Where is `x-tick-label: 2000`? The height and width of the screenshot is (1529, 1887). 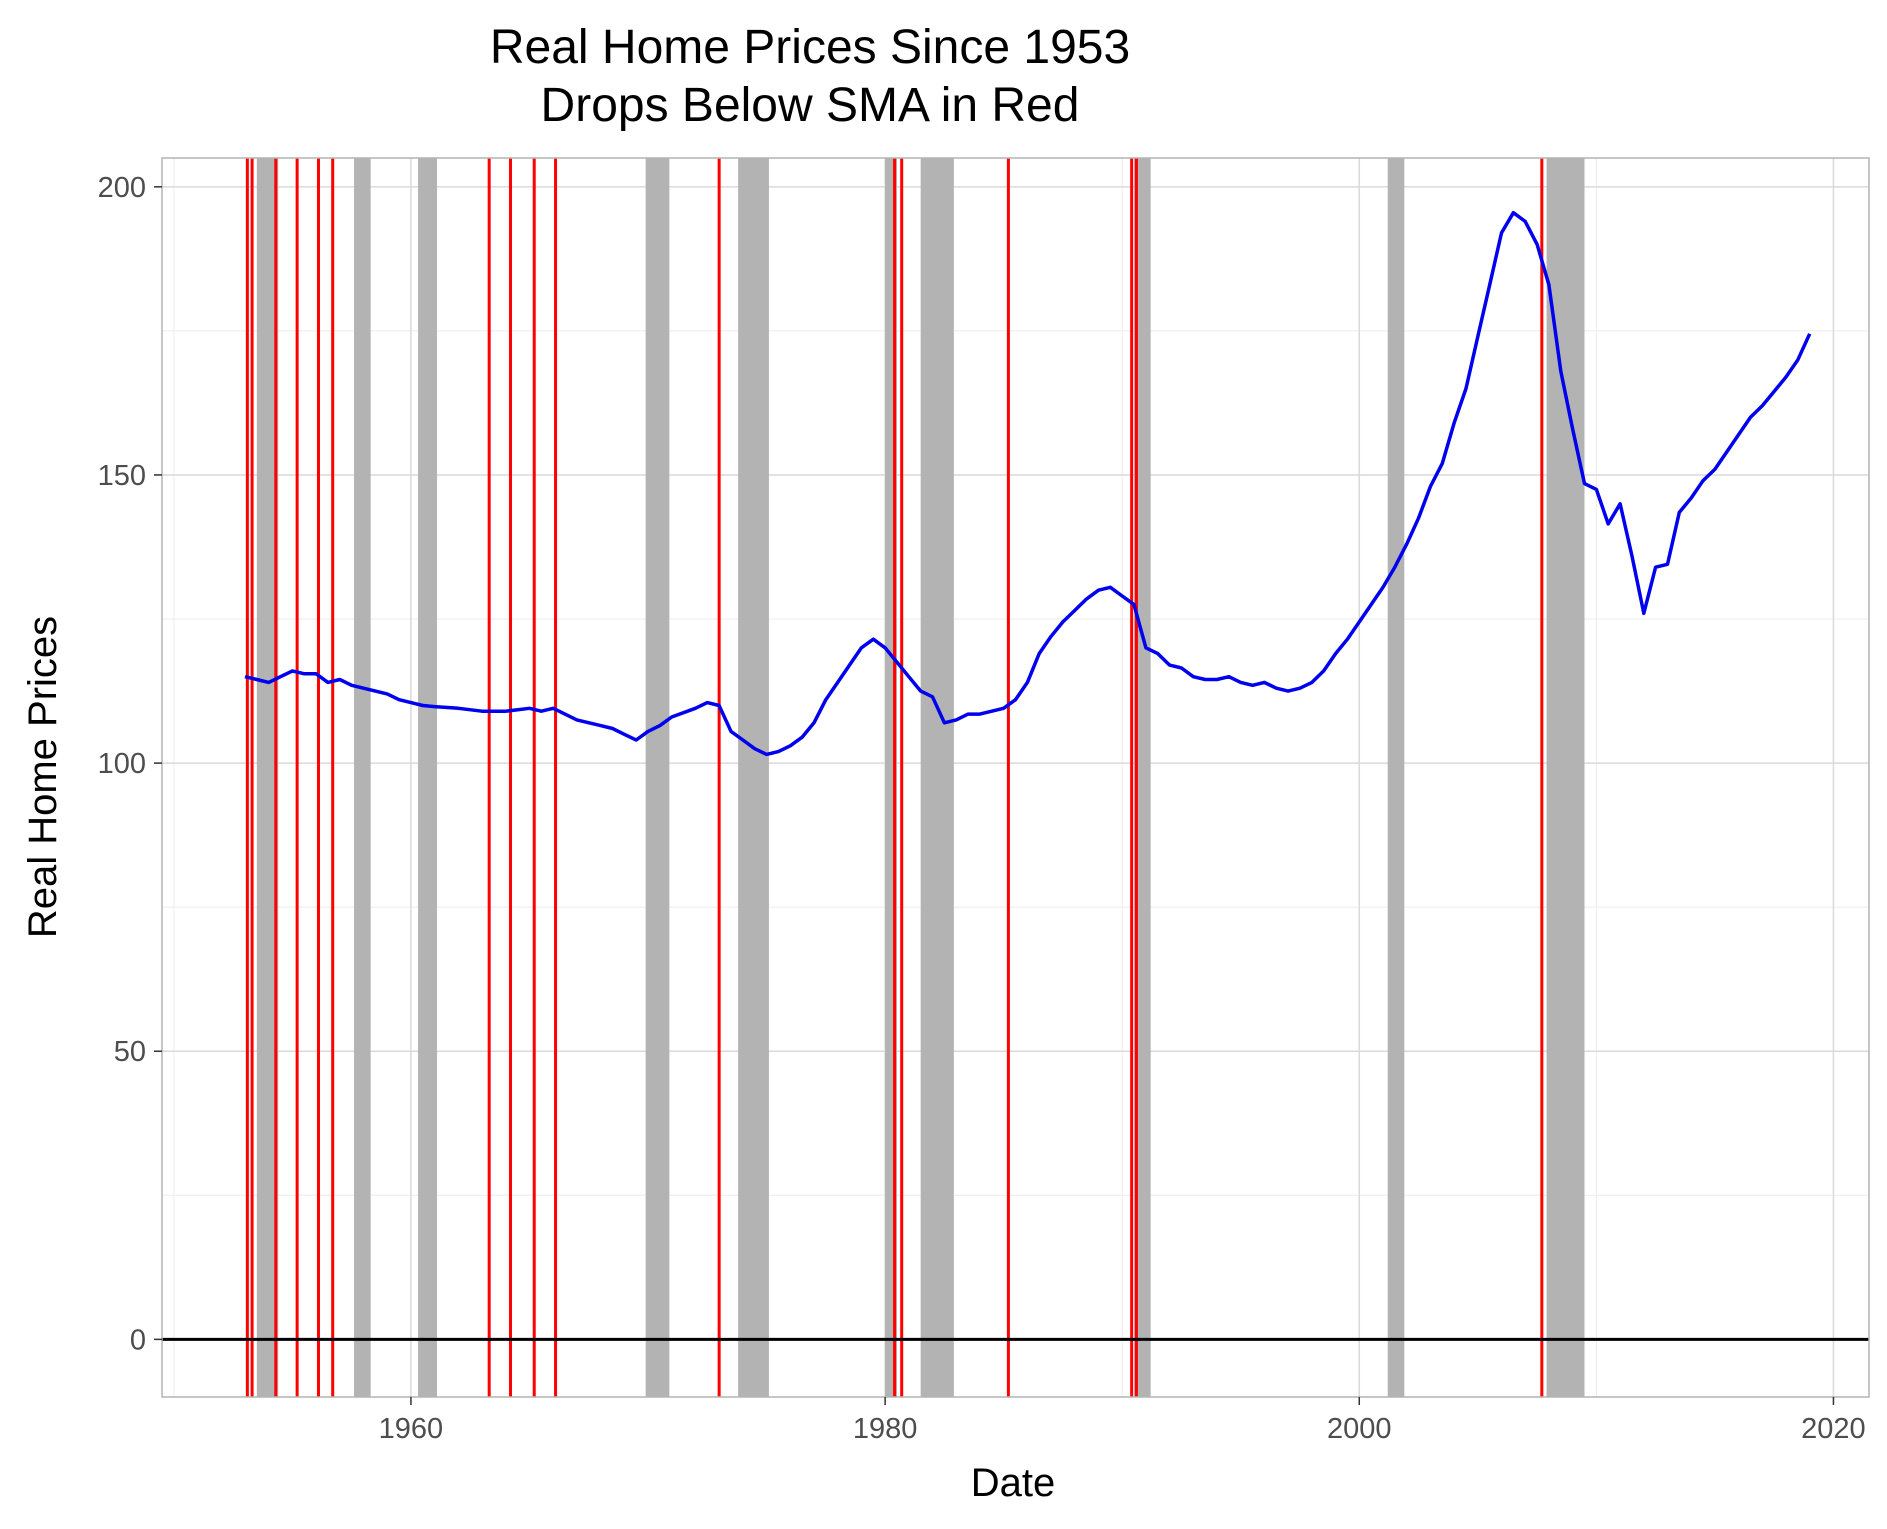
x-tick-label: 2000 is located at coordinates (1359, 1429).